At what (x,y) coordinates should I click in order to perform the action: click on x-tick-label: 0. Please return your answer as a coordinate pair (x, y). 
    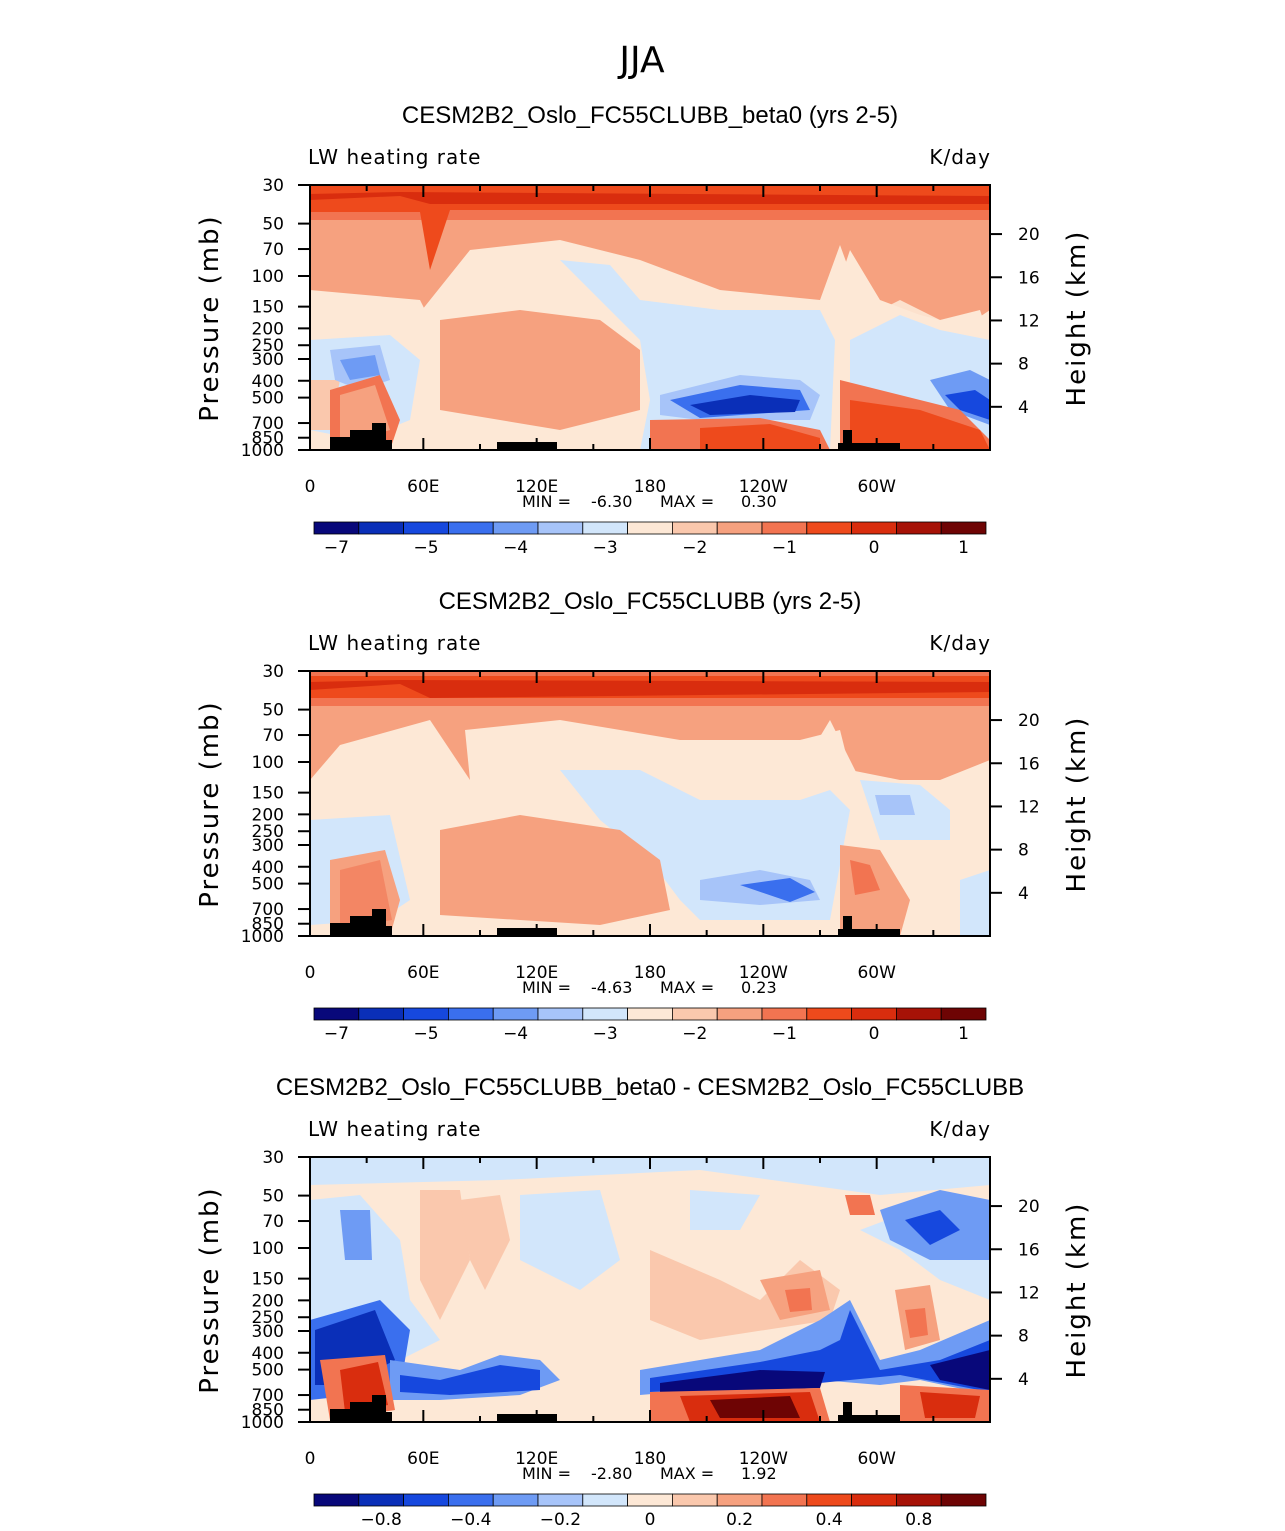
    Looking at the image, I should click on (310, 487).